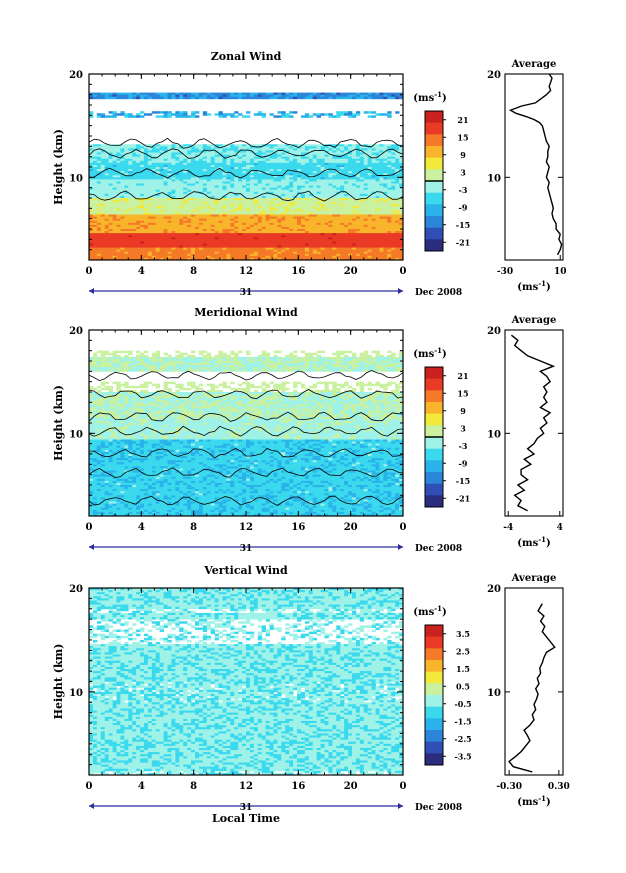  What do you see at coordinates (508, 528) in the screenshot?
I see `profile-x-tick-label: -4` at bounding box center [508, 528].